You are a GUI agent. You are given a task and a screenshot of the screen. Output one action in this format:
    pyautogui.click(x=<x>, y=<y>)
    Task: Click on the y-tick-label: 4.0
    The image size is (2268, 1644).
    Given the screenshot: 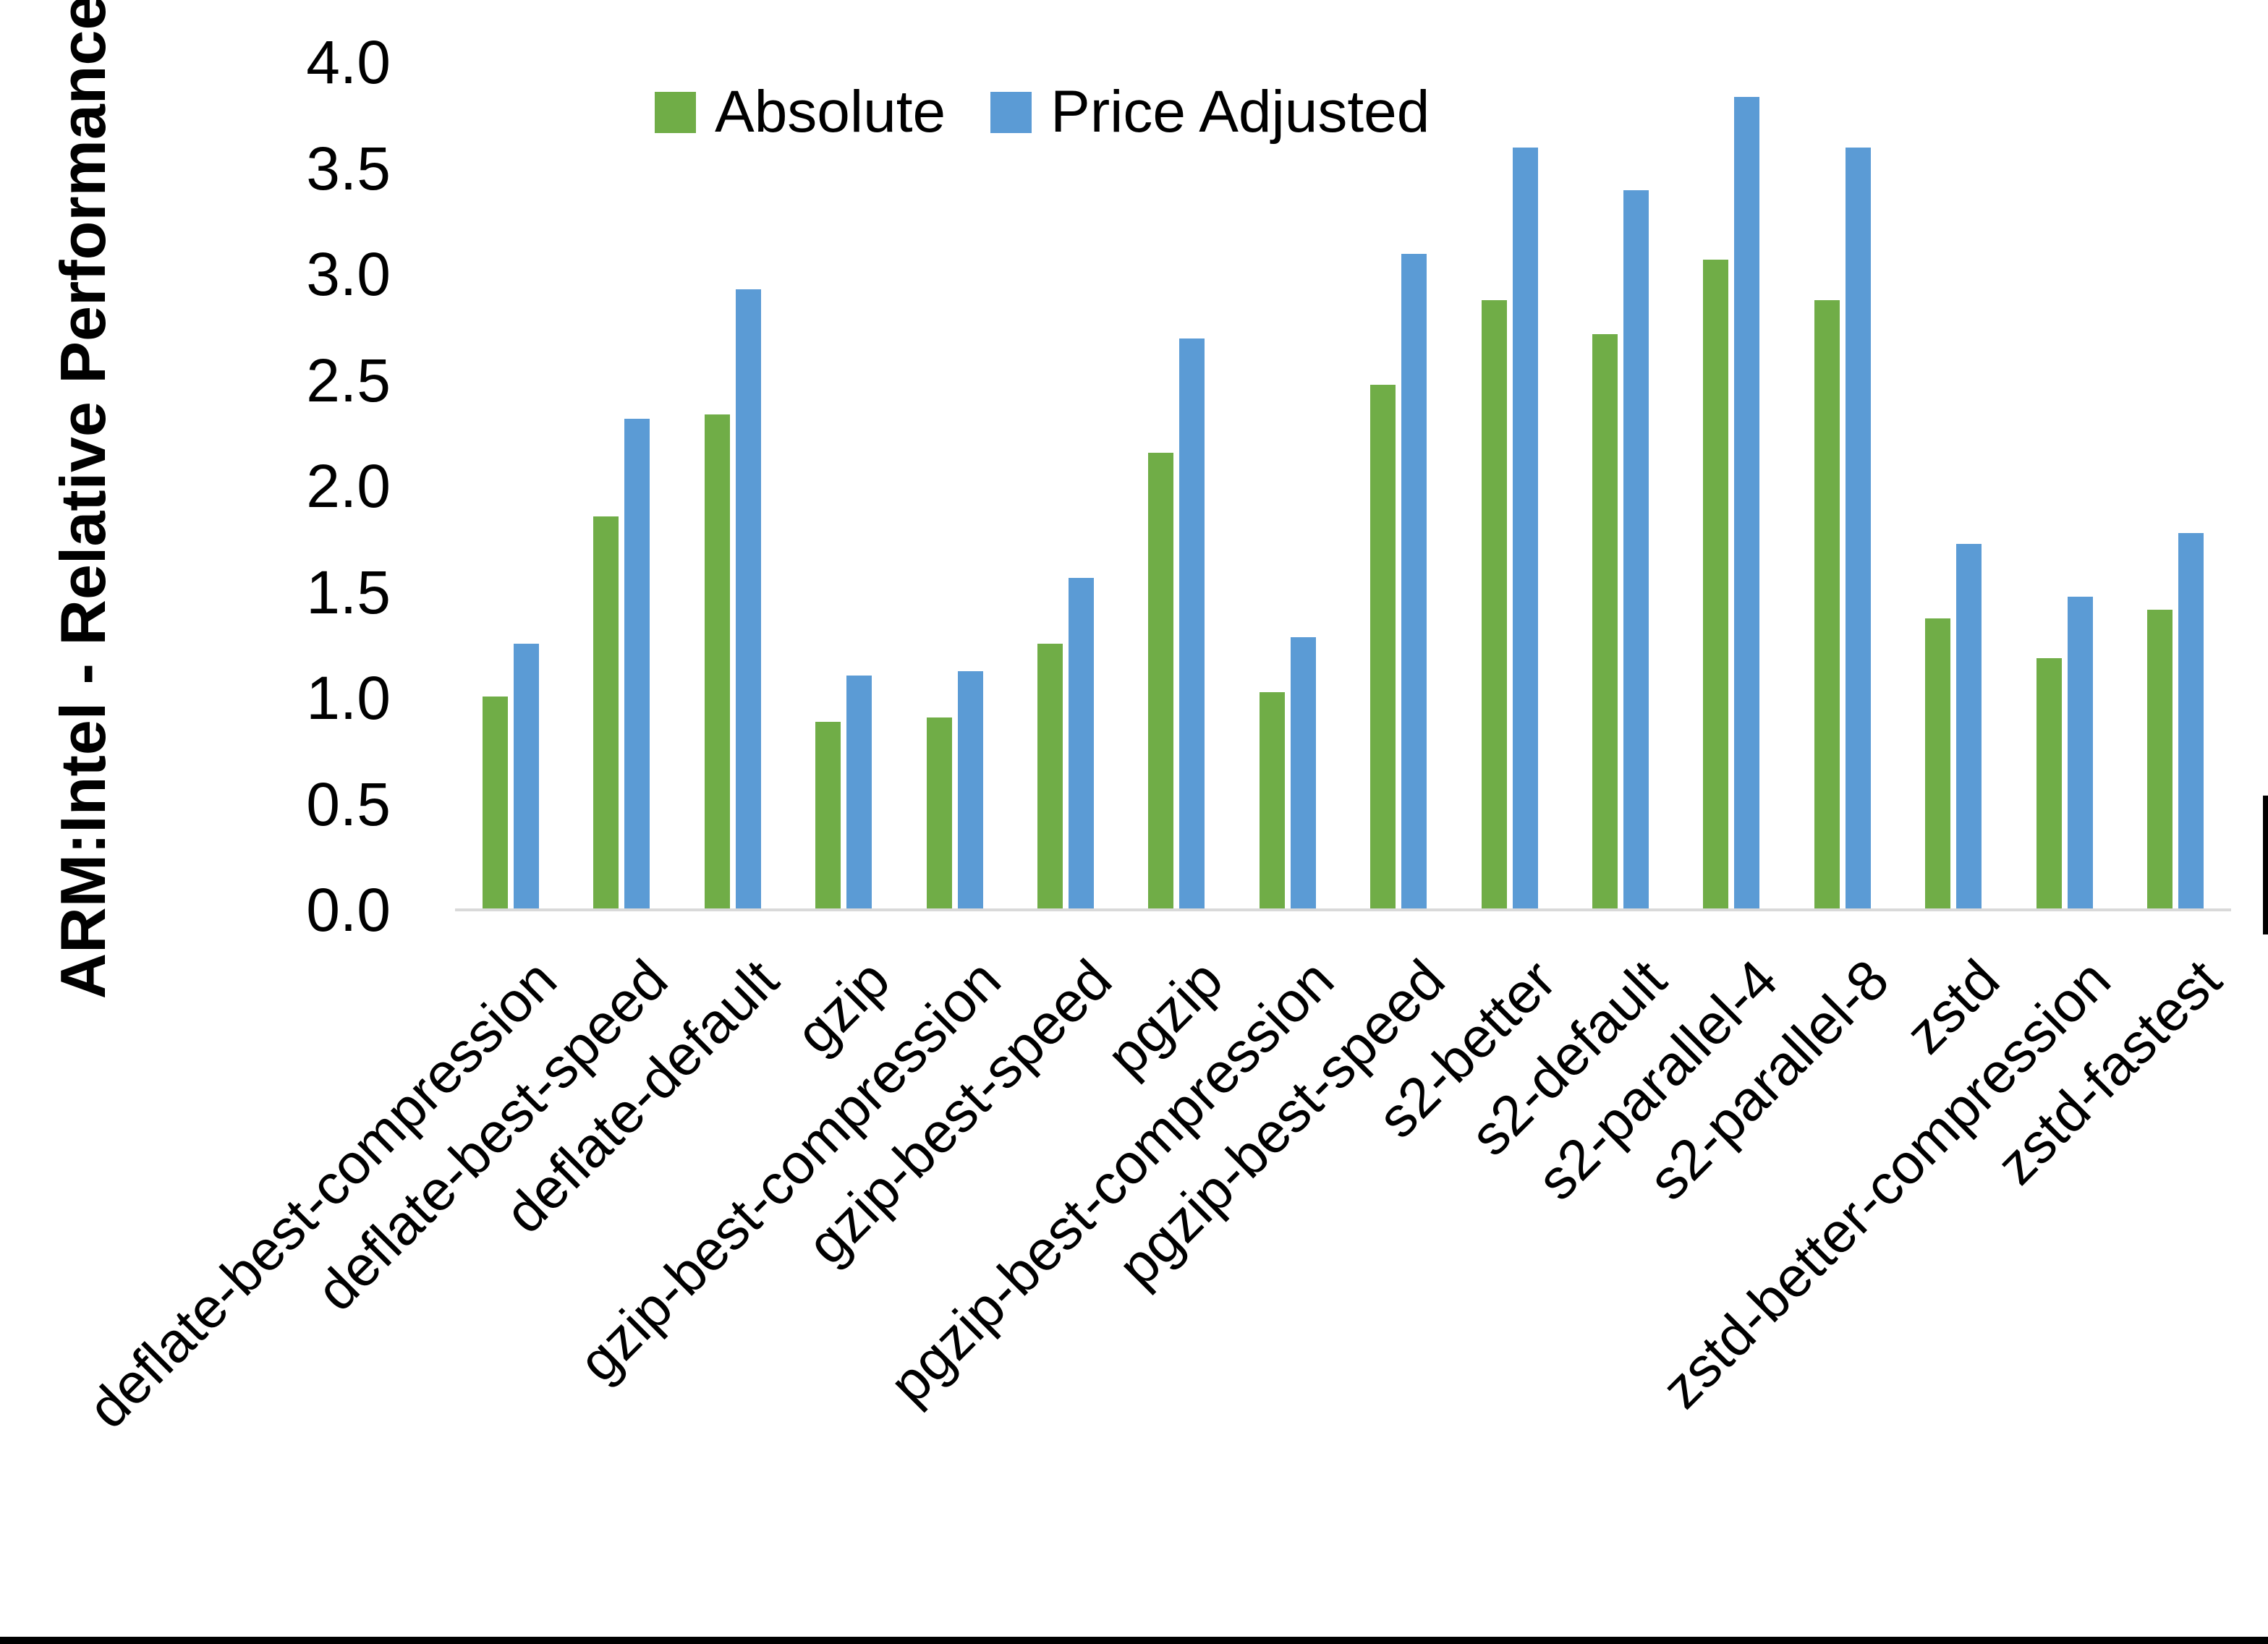 What is the action you would take?
    pyautogui.click(x=348, y=62)
    